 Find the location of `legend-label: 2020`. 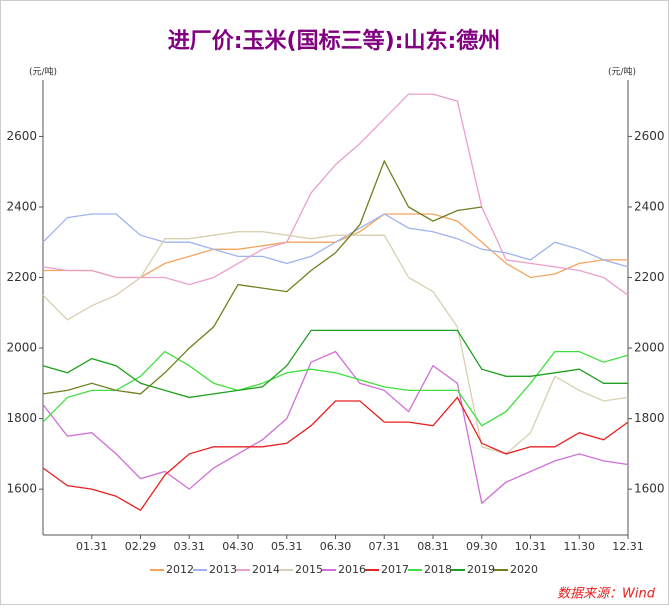

legend-label: 2020 is located at coordinates (524, 569).